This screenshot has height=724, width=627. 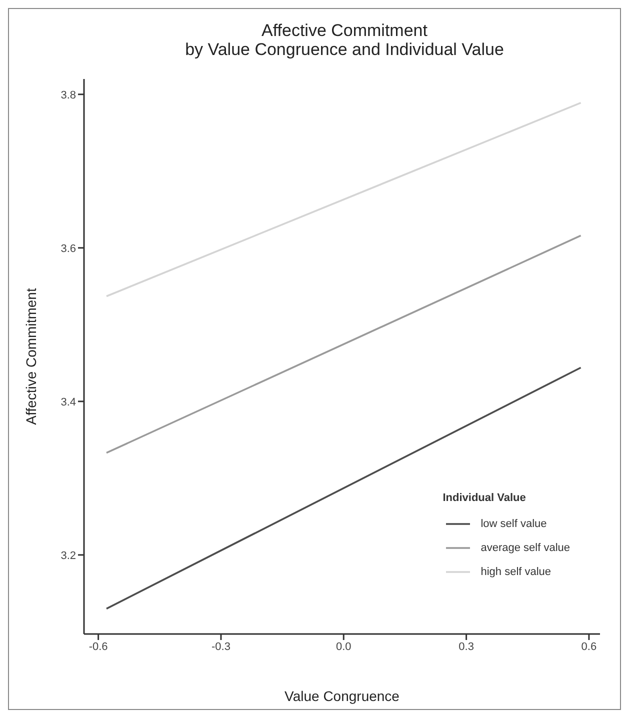 What do you see at coordinates (344, 40) in the screenshot?
I see `chart-title: Affective Commitment by Value Congruence and Individual Value` at bounding box center [344, 40].